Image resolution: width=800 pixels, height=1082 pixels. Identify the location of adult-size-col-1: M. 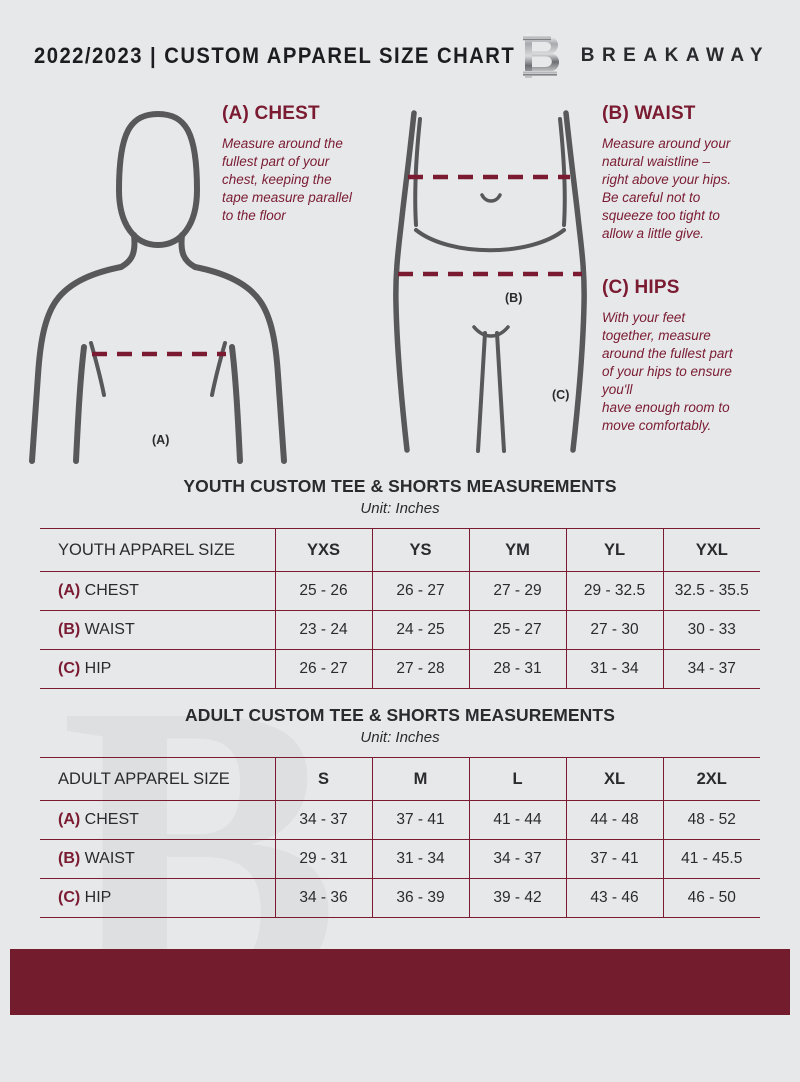
(420, 779).